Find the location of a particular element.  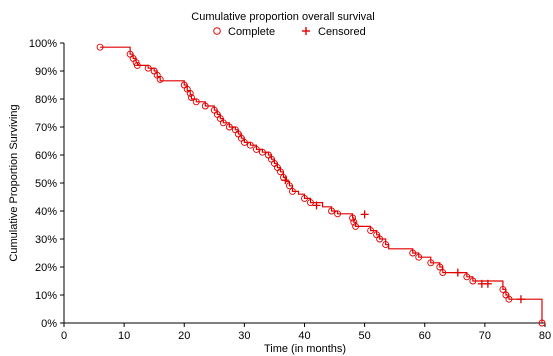

y-tick-label: 70% is located at coordinates (46, 128).